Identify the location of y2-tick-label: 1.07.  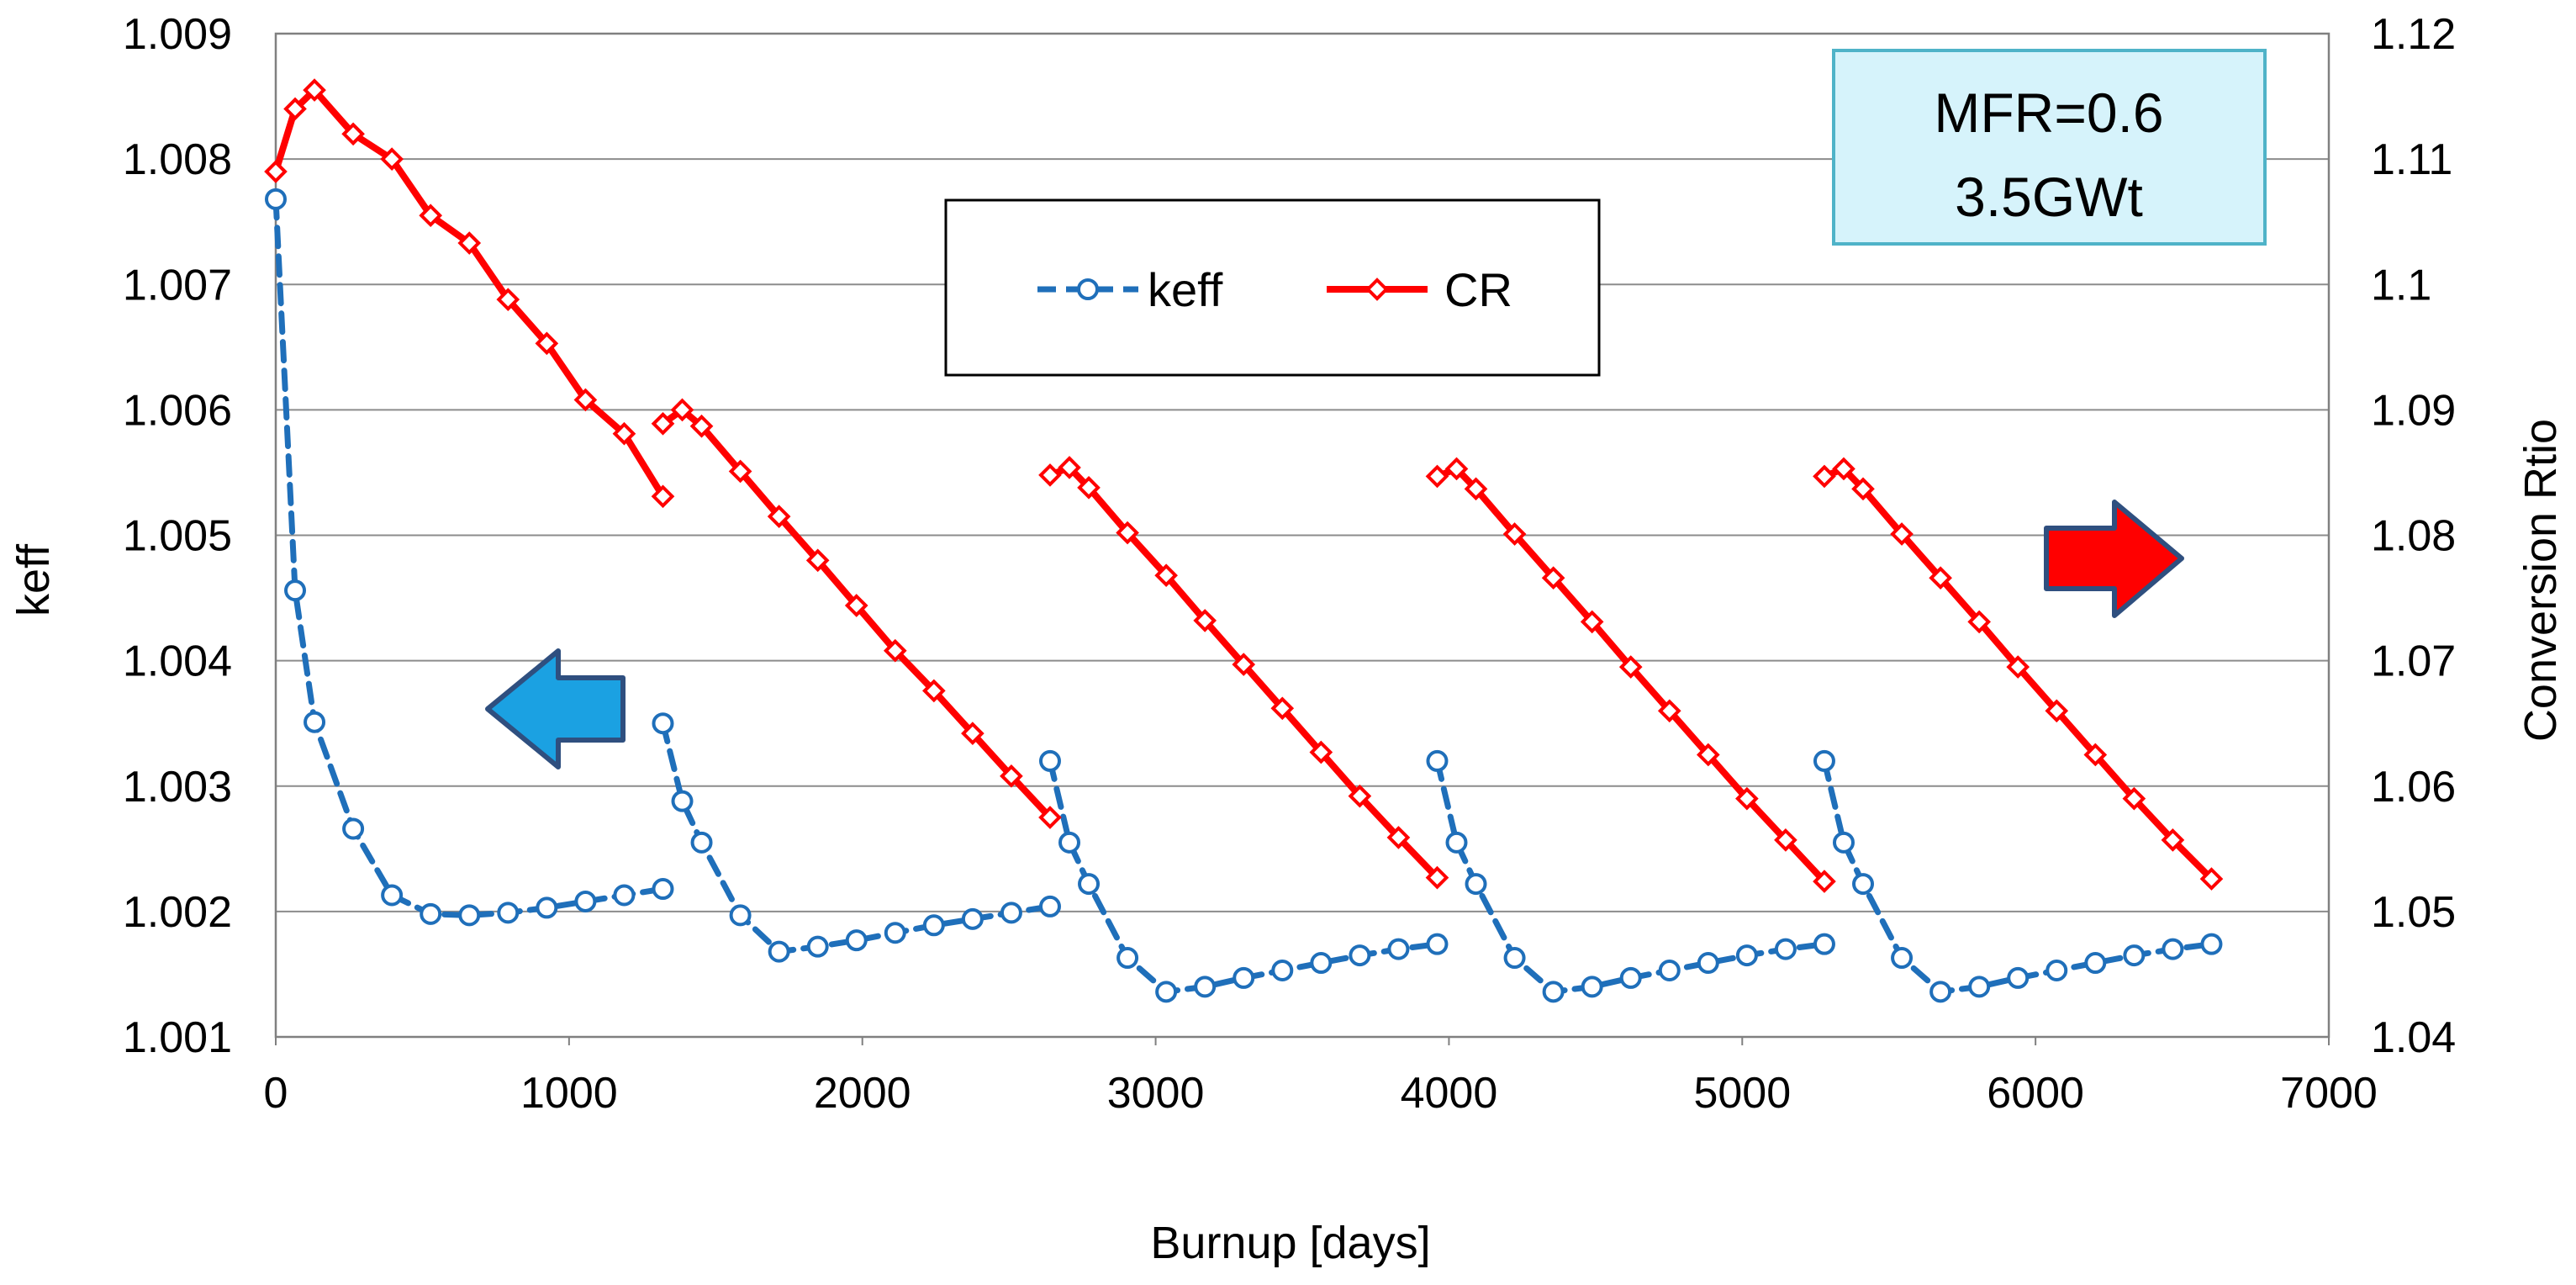
(2414, 661).